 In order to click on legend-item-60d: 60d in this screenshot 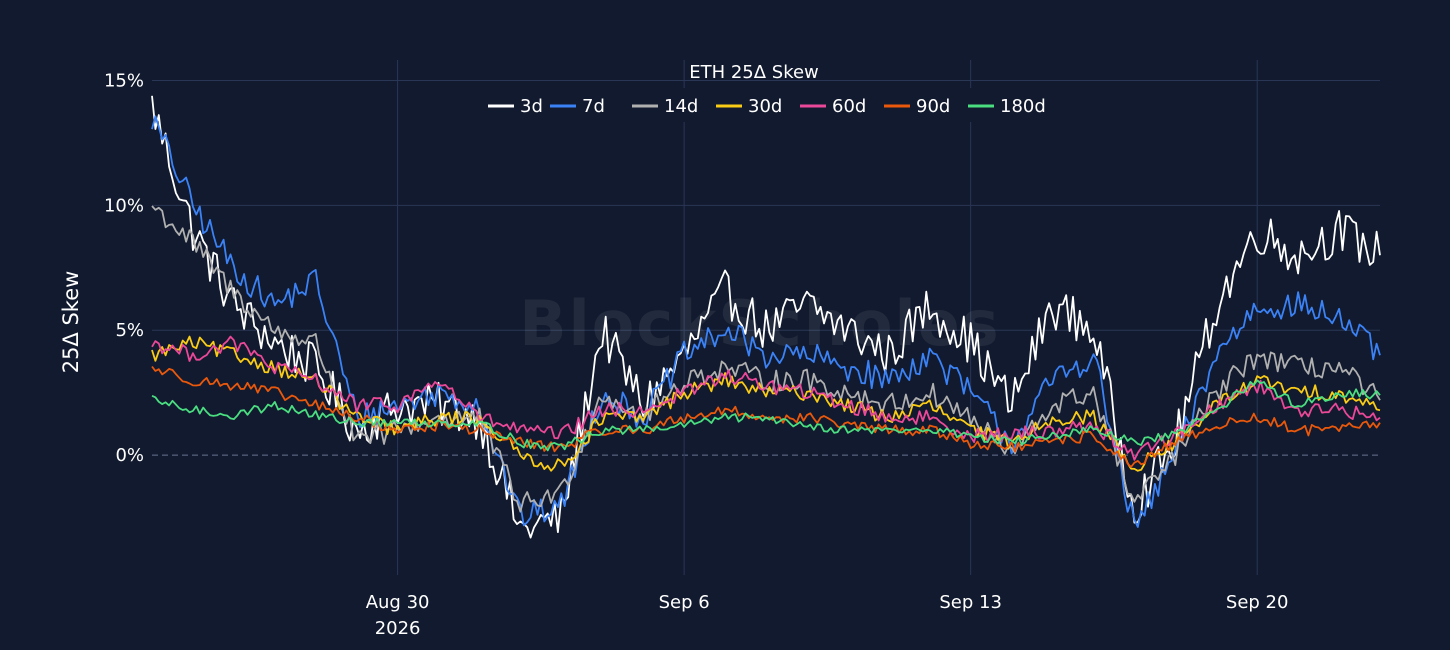, I will do `click(833, 106)`.